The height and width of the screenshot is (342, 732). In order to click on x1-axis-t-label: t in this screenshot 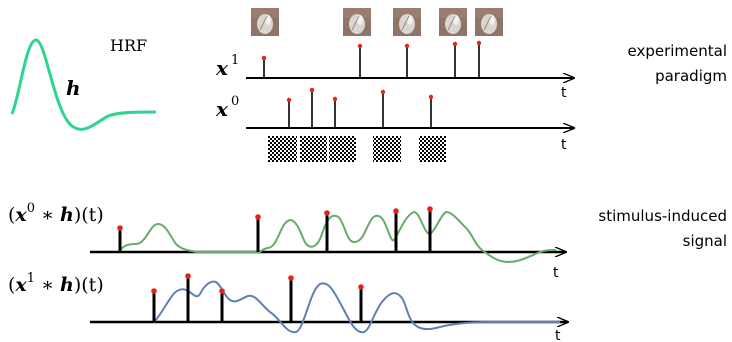, I will do `click(564, 93)`.